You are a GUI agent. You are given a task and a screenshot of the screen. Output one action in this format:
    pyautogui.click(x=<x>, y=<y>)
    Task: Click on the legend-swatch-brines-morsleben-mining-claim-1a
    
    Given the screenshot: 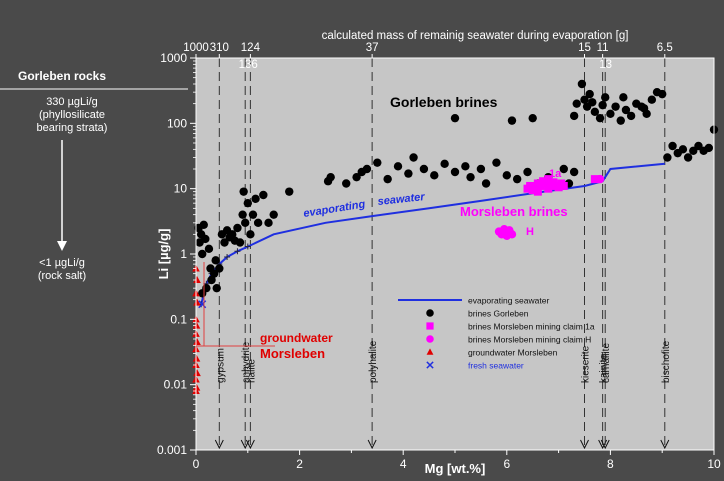 What is the action you would take?
    pyautogui.click(x=430, y=326)
    